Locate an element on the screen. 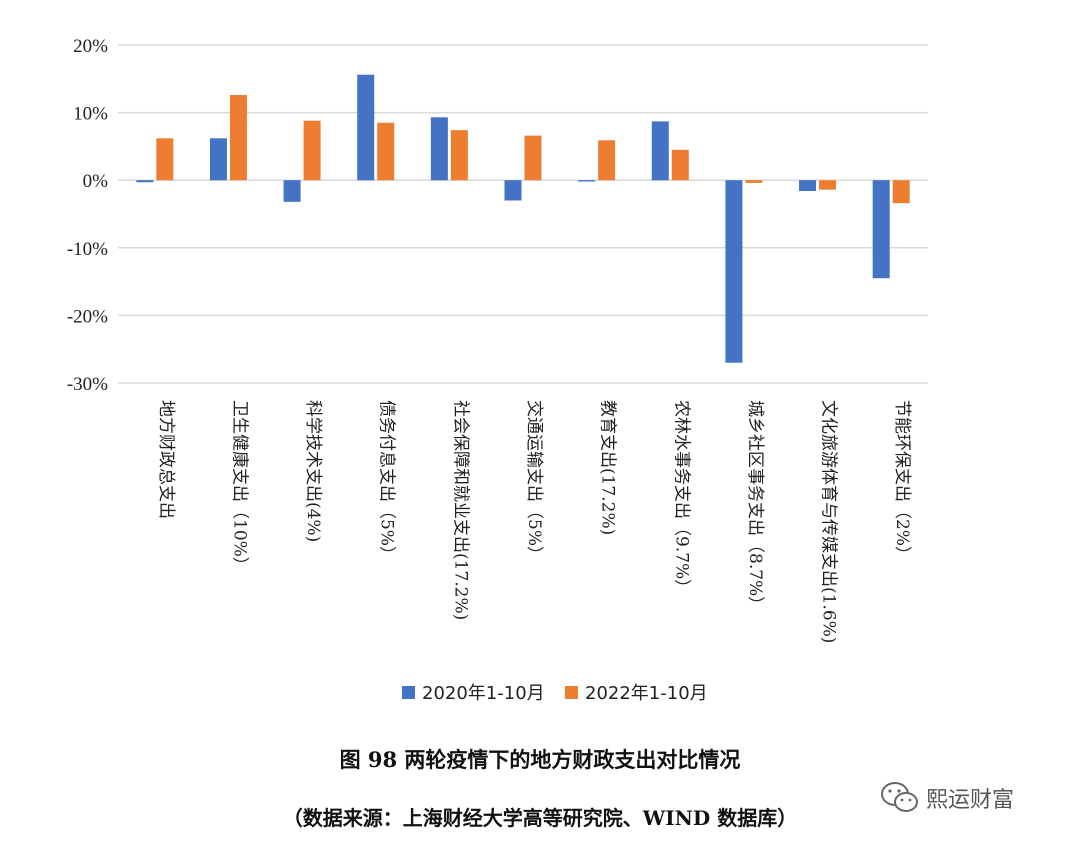 This screenshot has height=844, width=1080. category-label: 文化旅游体育与传媒支出(1.6%) is located at coordinates (829, 521).